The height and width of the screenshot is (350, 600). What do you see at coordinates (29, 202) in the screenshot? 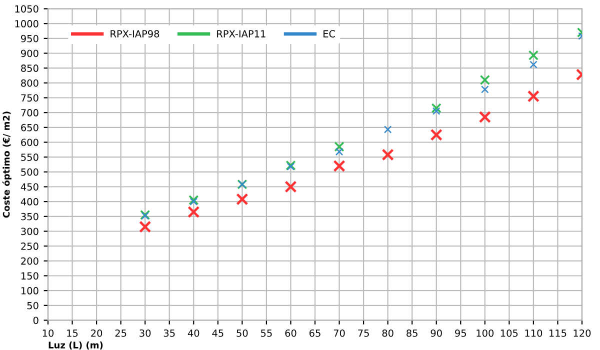
I see `y-tick-label: 400` at bounding box center [29, 202].